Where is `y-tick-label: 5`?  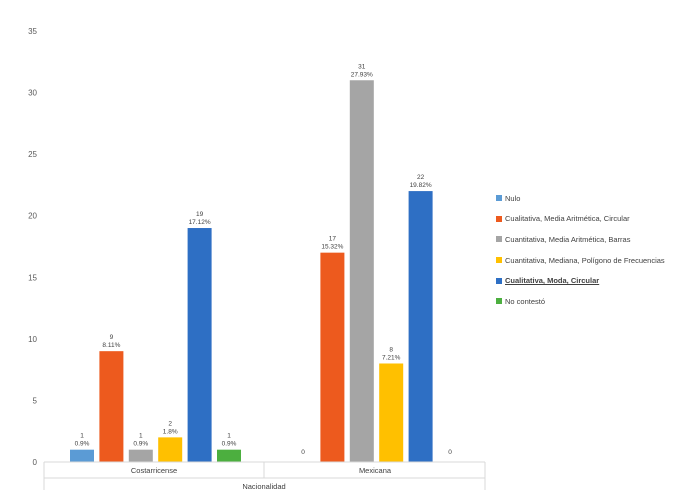
y-tick-label: 5 is located at coordinates (35, 400).